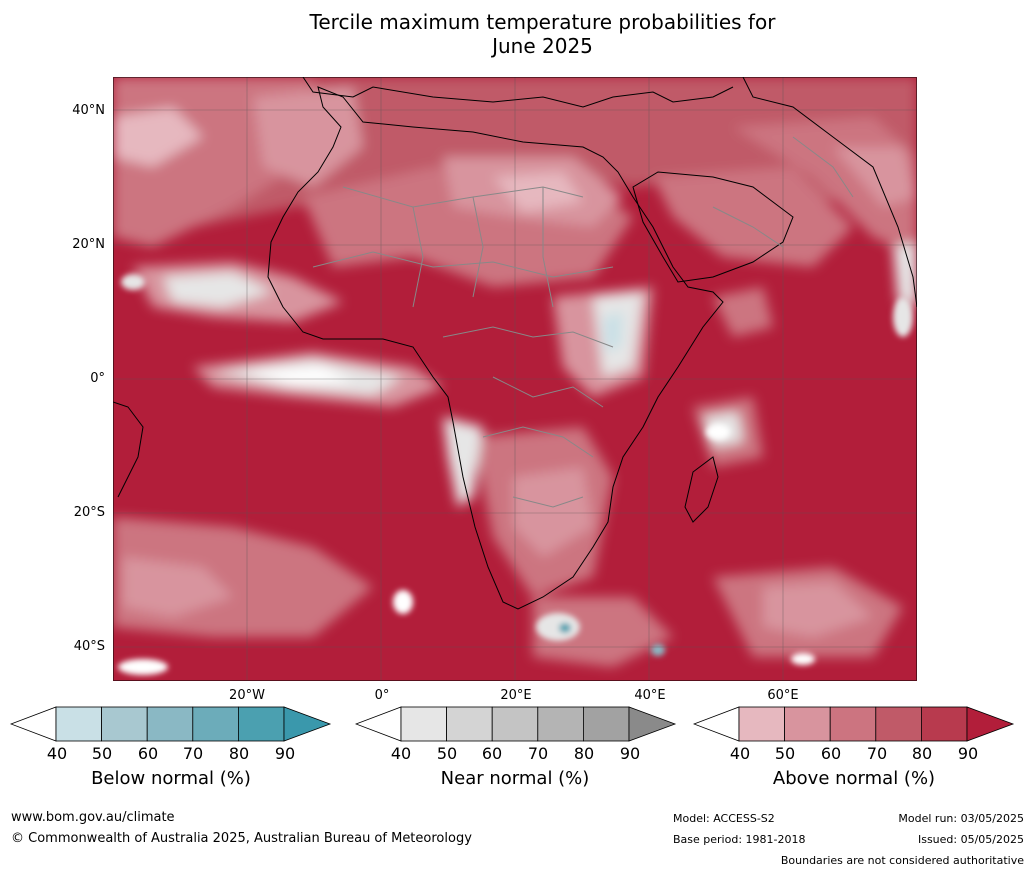 The height and width of the screenshot is (873, 1035). What do you see at coordinates (516, 695) in the screenshot?
I see `lon-label-20e: 20°E` at bounding box center [516, 695].